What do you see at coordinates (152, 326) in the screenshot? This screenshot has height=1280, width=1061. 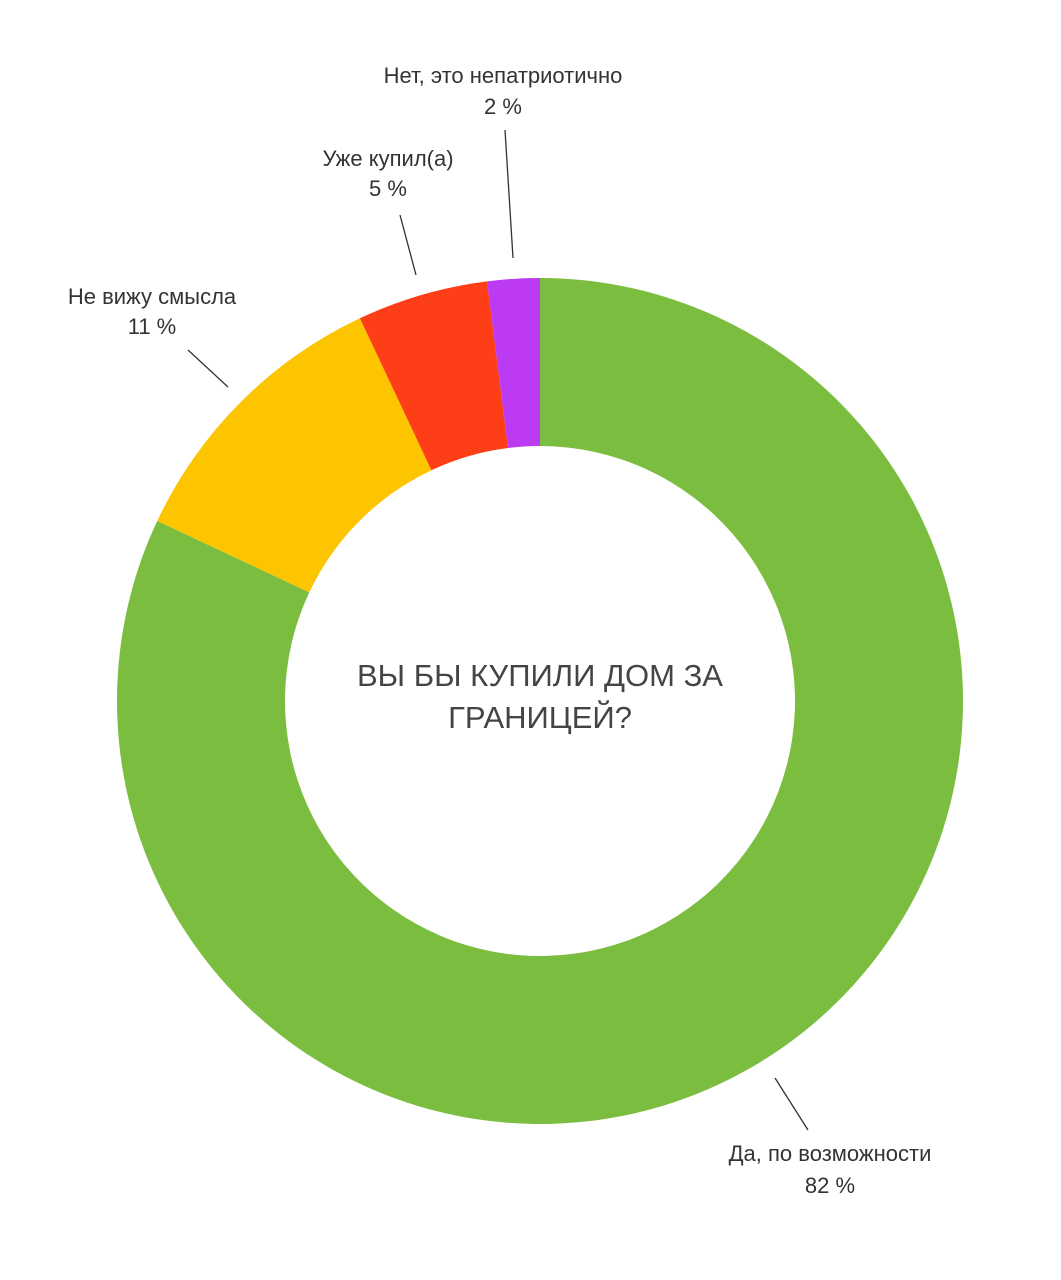 I see `value-label: 11 %` at bounding box center [152, 326].